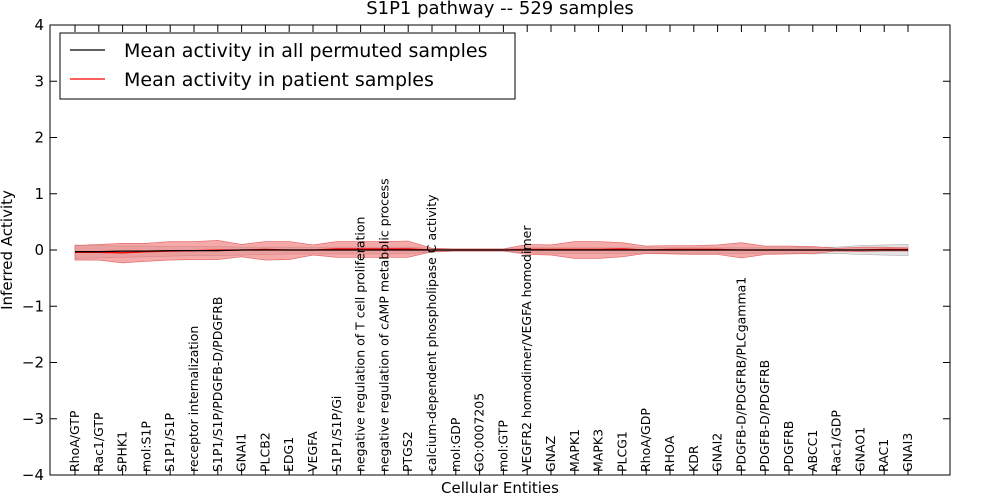 The image size is (1000, 500). Describe the element at coordinates (336, 434) in the screenshot. I see `x-category-label: S1P1/S1P/Gi` at that location.